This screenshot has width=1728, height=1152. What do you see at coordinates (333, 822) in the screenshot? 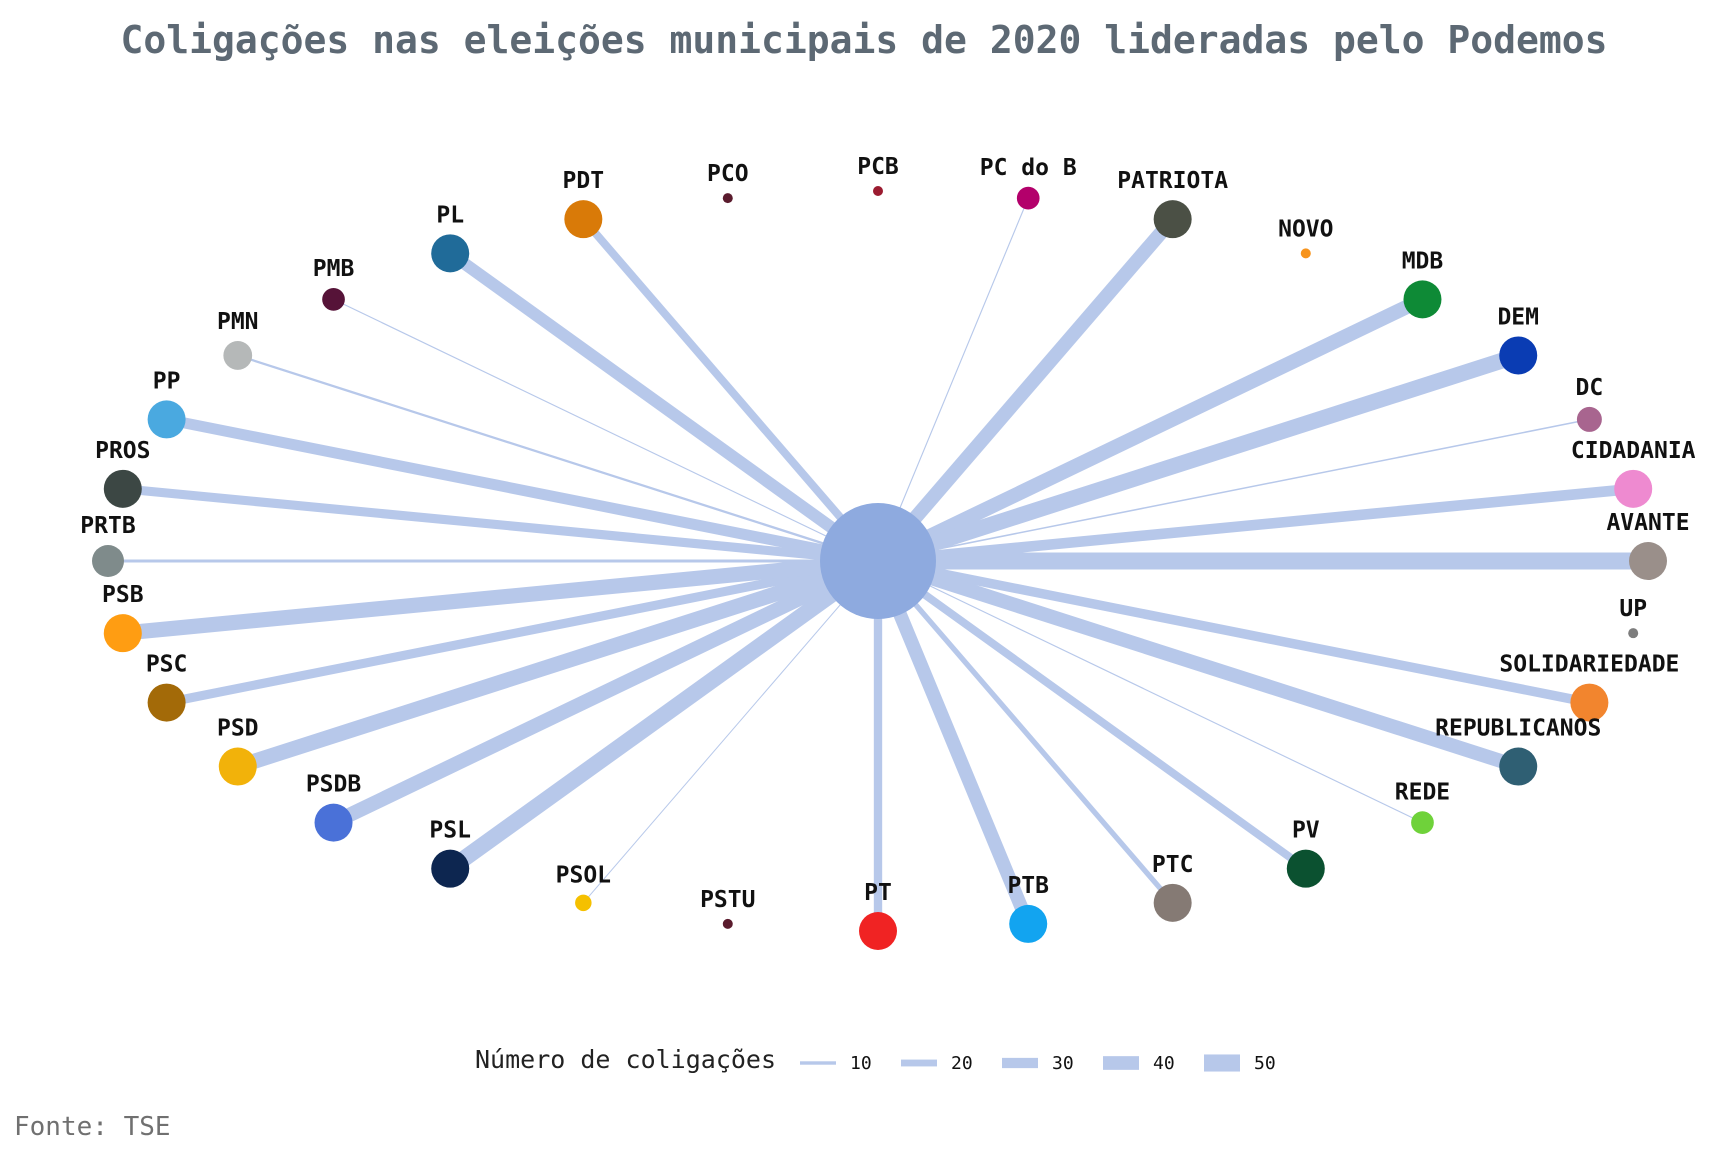
I see `node-psdb` at bounding box center [333, 822].